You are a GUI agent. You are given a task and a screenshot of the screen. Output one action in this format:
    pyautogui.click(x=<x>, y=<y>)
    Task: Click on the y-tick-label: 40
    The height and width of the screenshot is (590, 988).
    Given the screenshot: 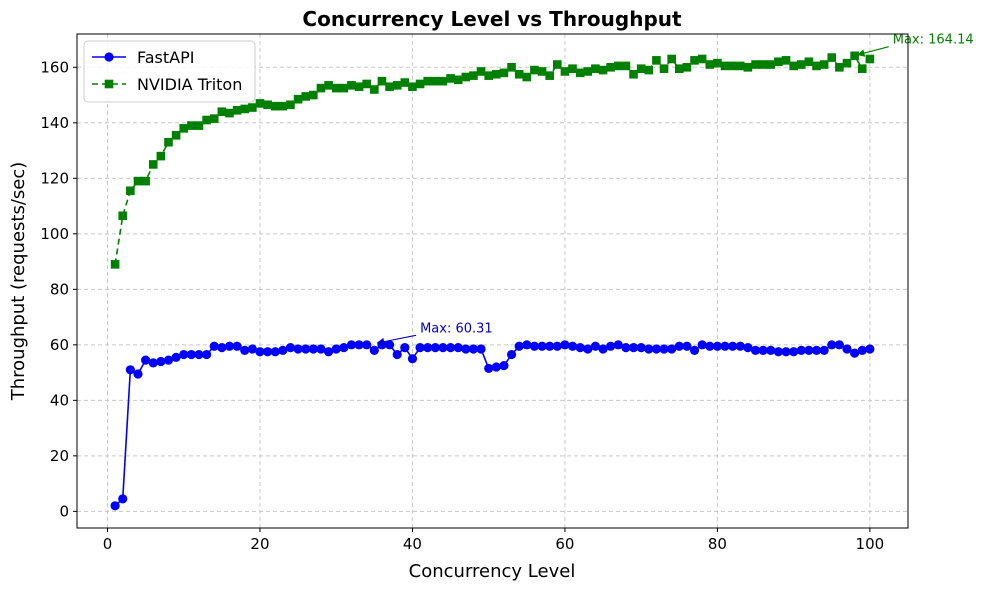 What is the action you would take?
    pyautogui.click(x=59, y=400)
    